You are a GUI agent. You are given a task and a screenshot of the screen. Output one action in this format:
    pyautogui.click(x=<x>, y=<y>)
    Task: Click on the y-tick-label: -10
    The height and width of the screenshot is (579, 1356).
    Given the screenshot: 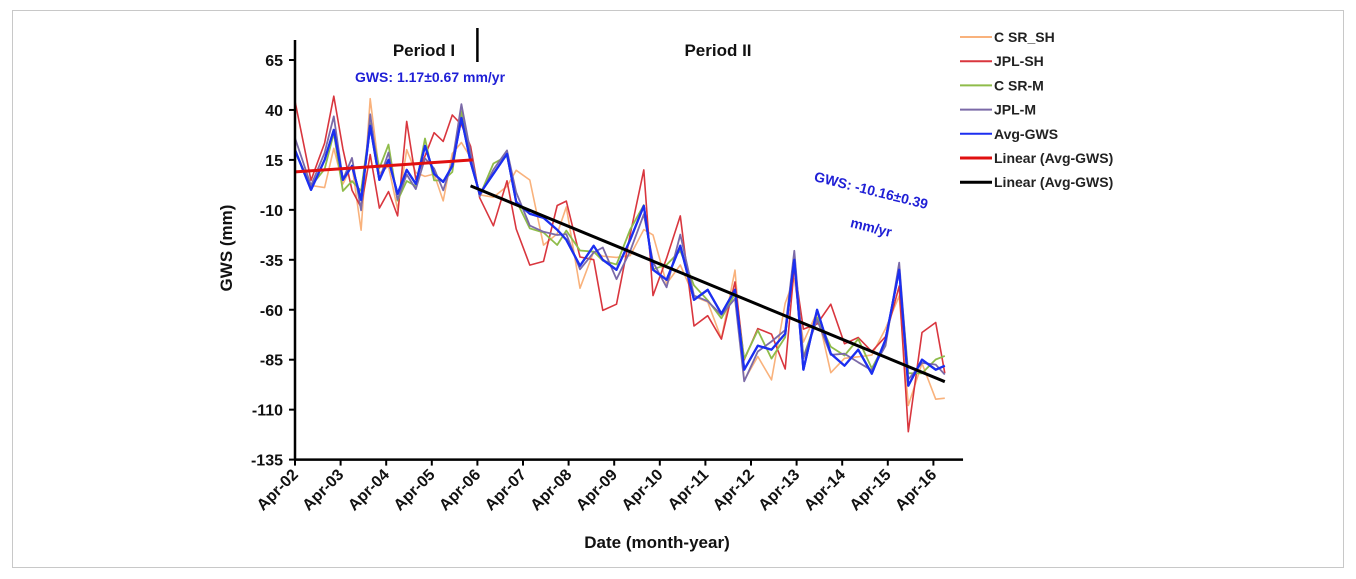 What is the action you would take?
    pyautogui.click(x=271, y=211)
    